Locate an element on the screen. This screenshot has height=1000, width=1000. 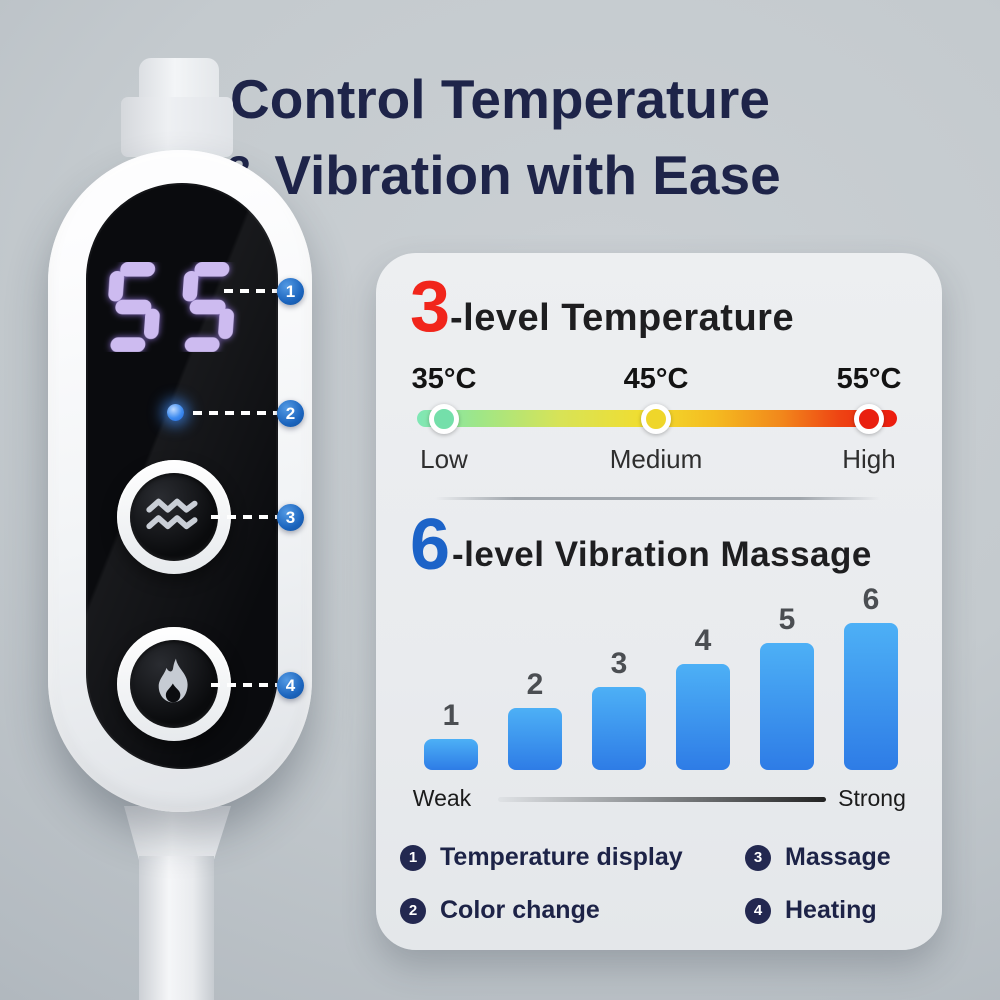
legend-item: 1 Temperature display is located at coordinates (541, 857).